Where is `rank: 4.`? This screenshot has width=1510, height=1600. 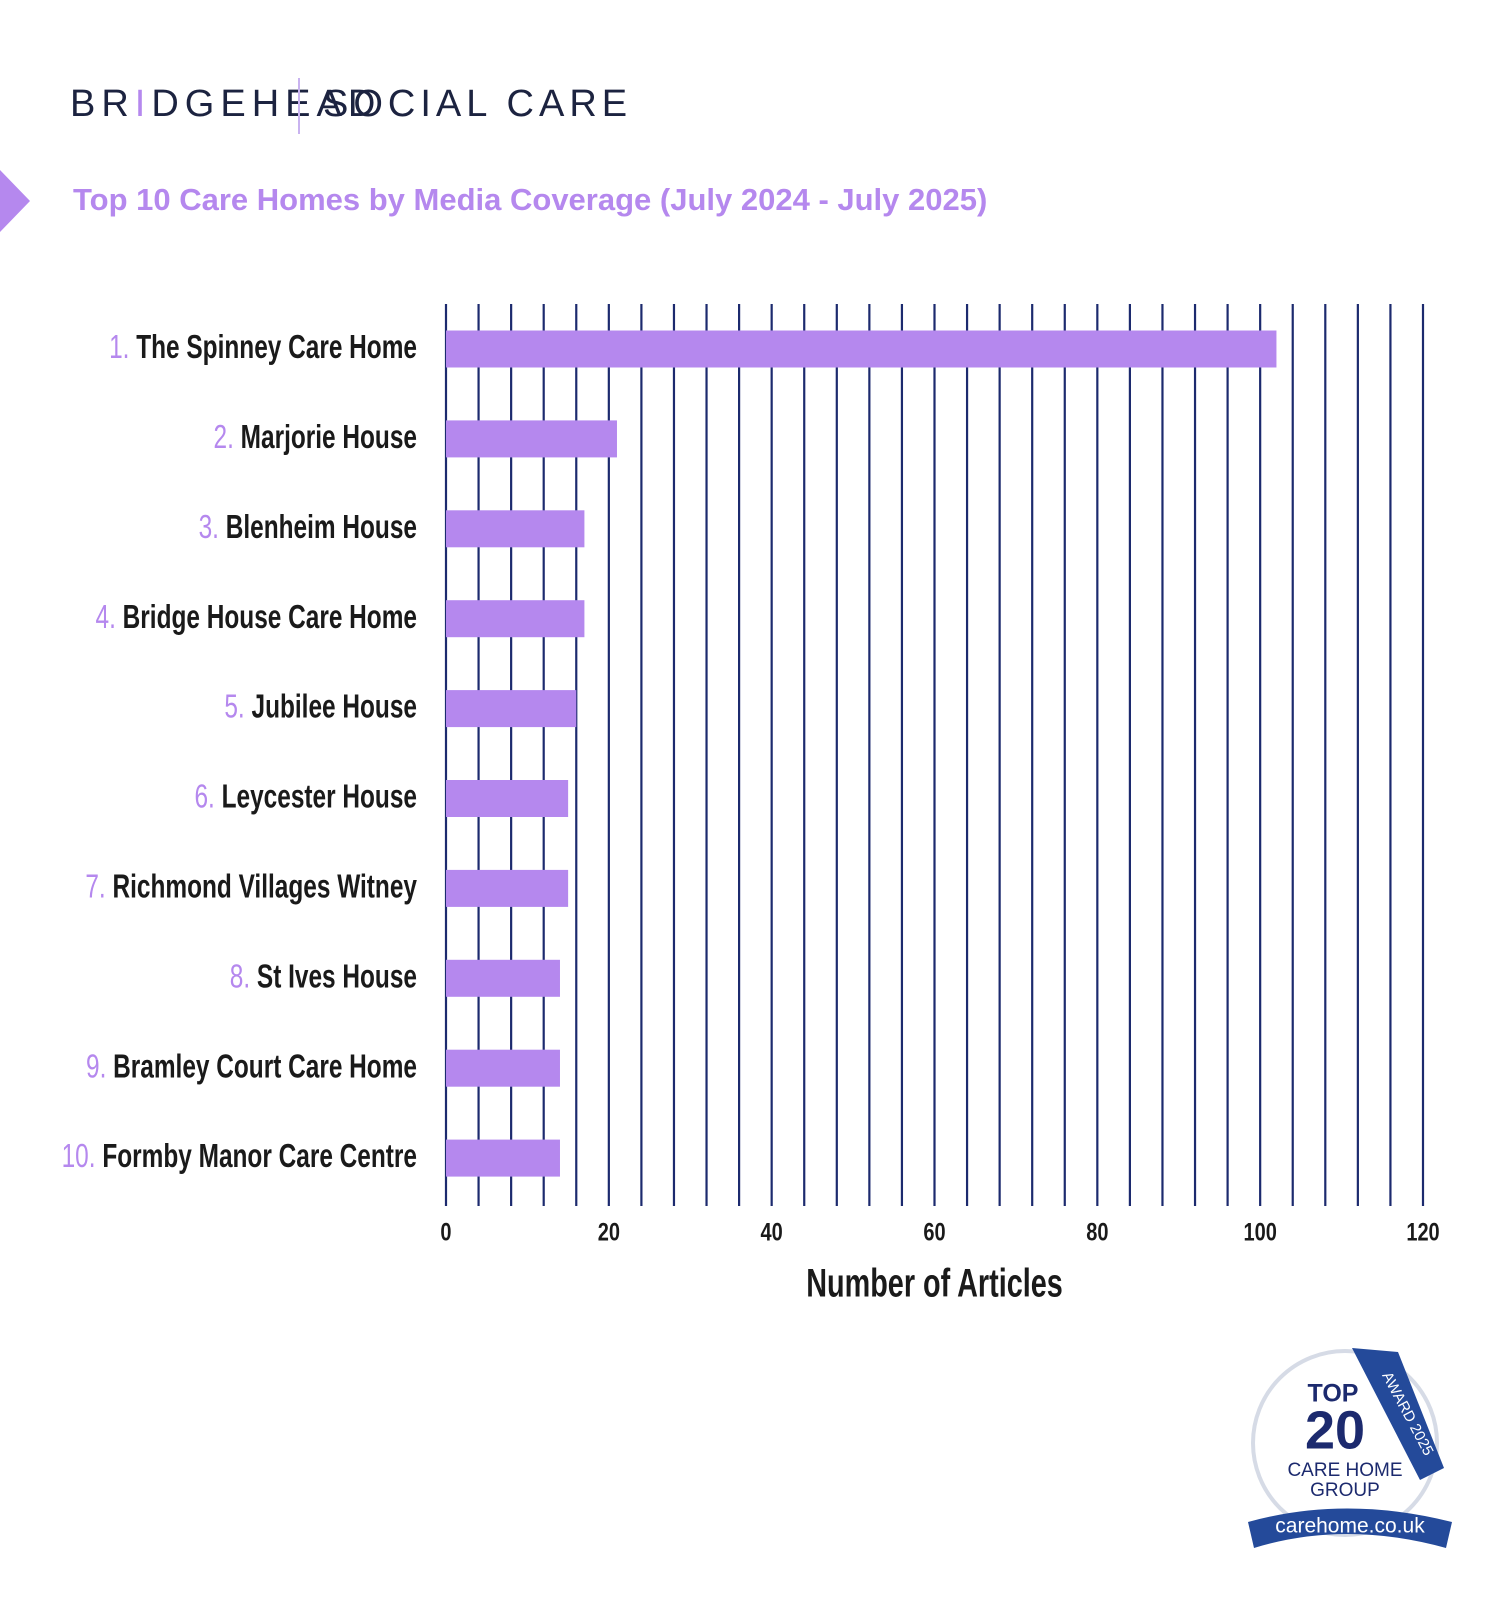
rank: 4. is located at coordinates (106, 617).